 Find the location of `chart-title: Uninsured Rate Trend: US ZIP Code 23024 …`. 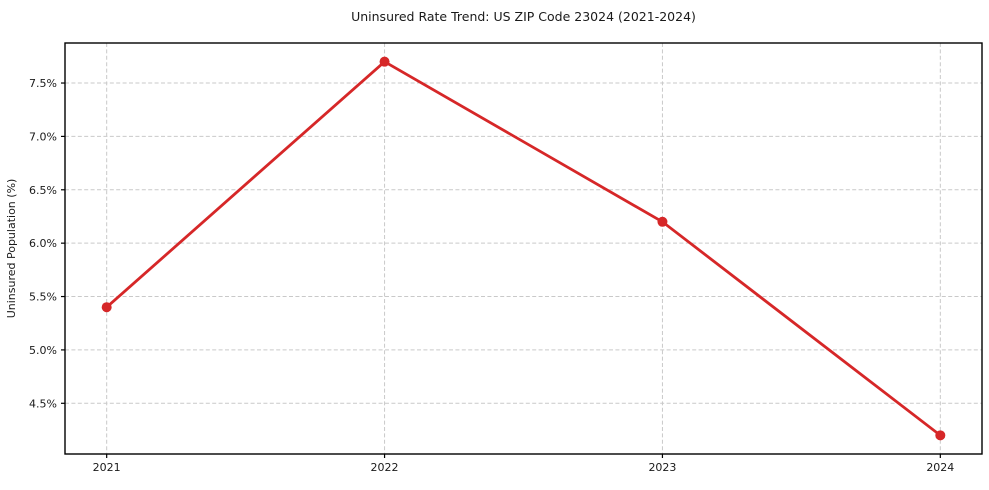

chart-title: Uninsured Rate Trend: US ZIP Code 23024 … is located at coordinates (523, 16).